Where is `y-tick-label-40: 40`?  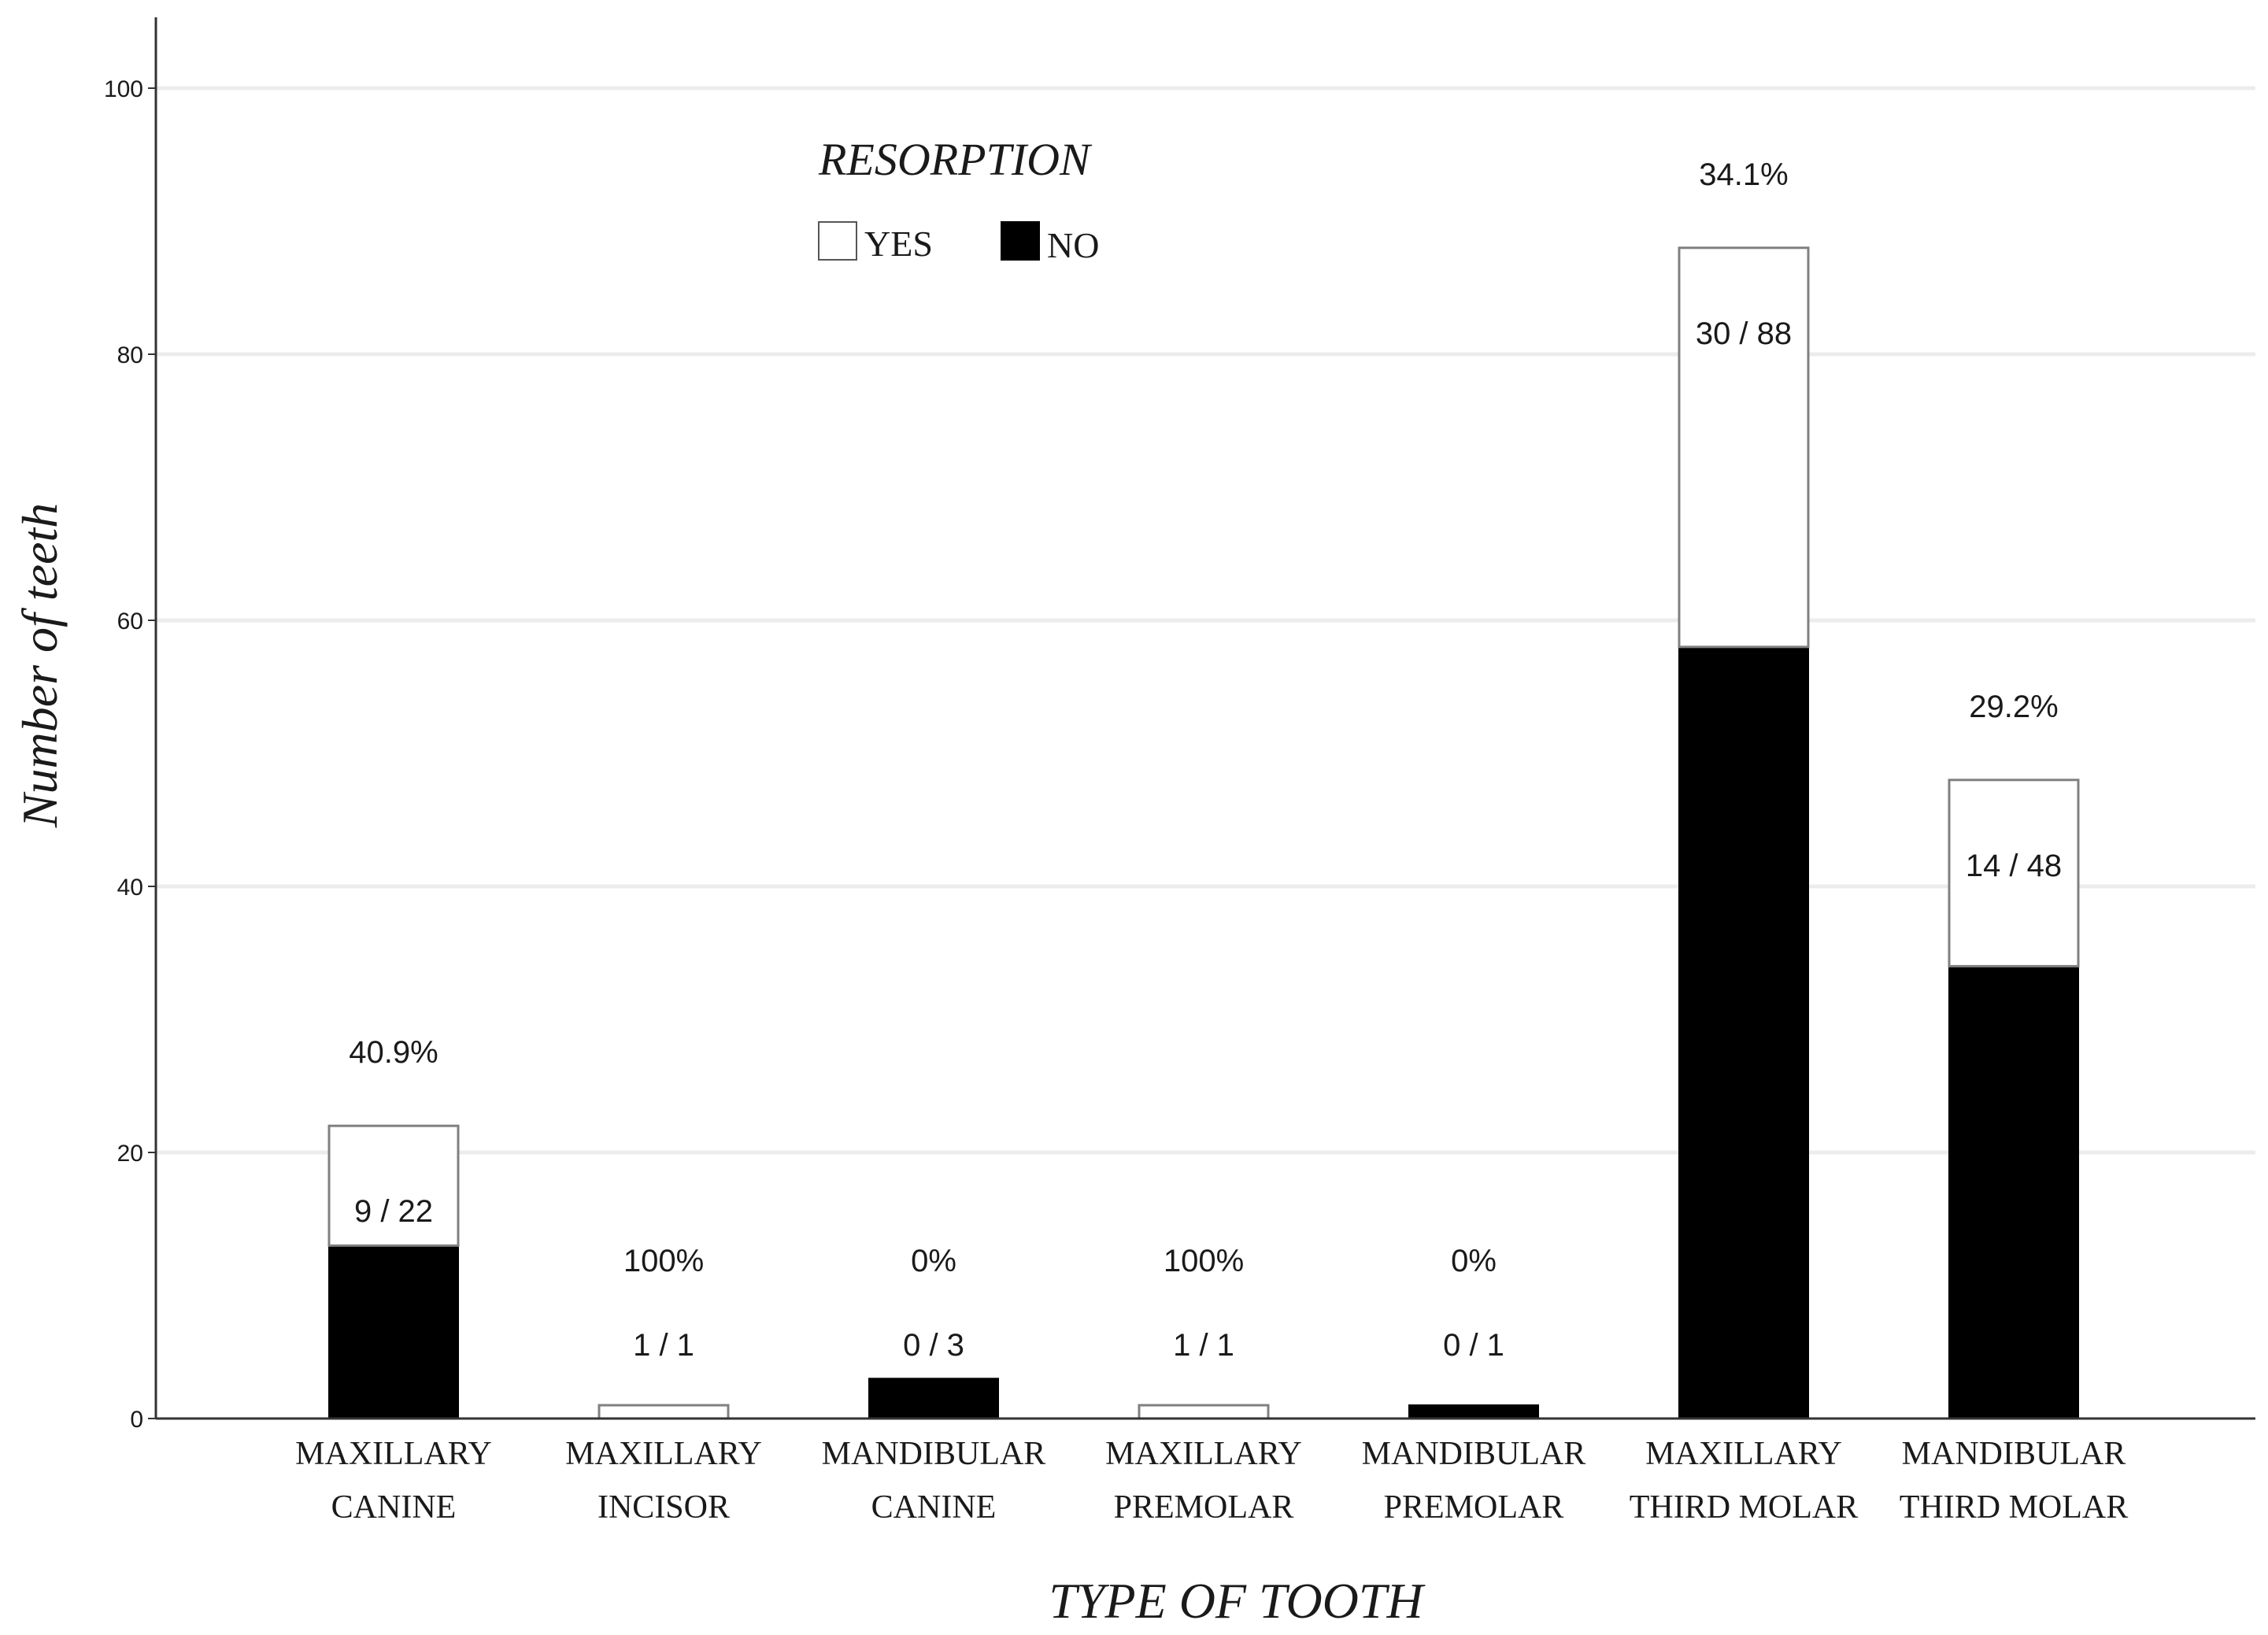
y-tick-label-40: 40 is located at coordinates (130, 888).